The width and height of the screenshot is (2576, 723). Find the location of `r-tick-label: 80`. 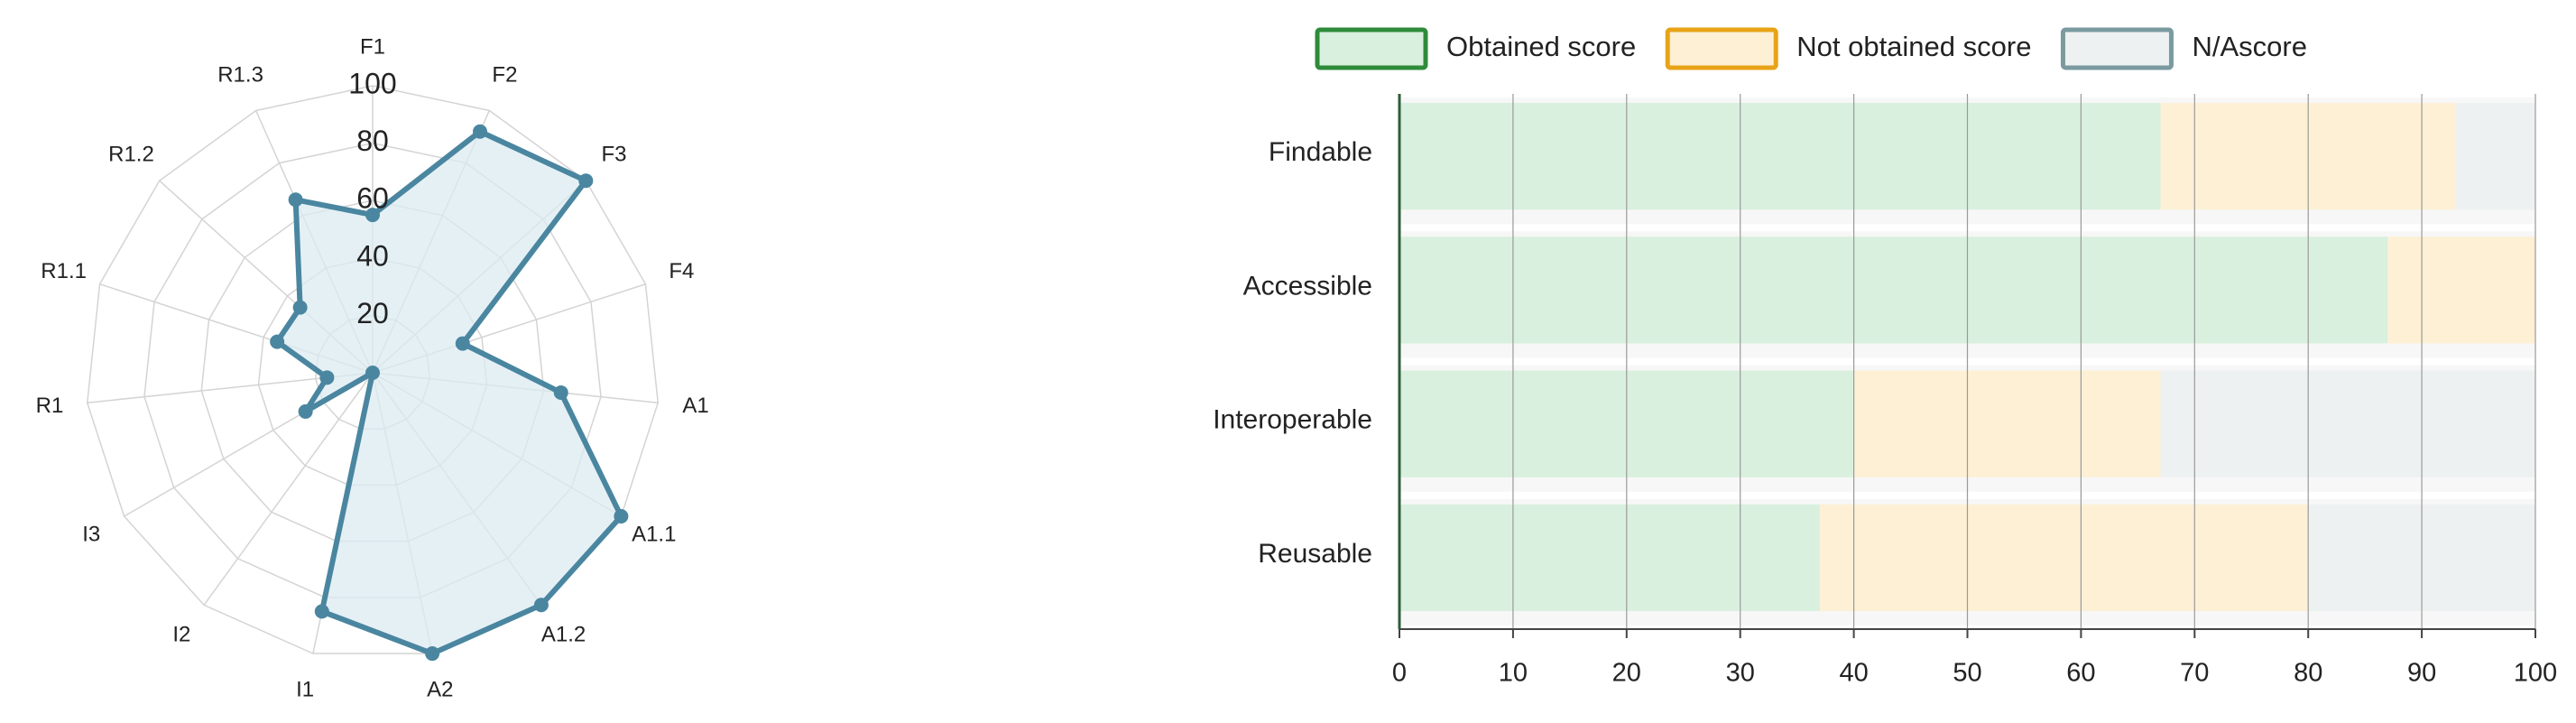

r-tick-label: 80 is located at coordinates (372, 141).